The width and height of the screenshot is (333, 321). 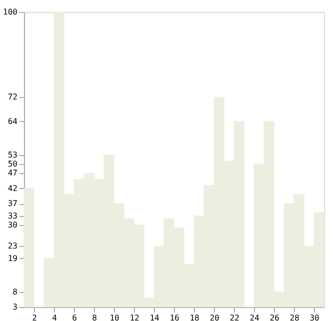 What do you see at coordinates (195, 317) in the screenshot?
I see `x-tick-label: 18` at bounding box center [195, 317].